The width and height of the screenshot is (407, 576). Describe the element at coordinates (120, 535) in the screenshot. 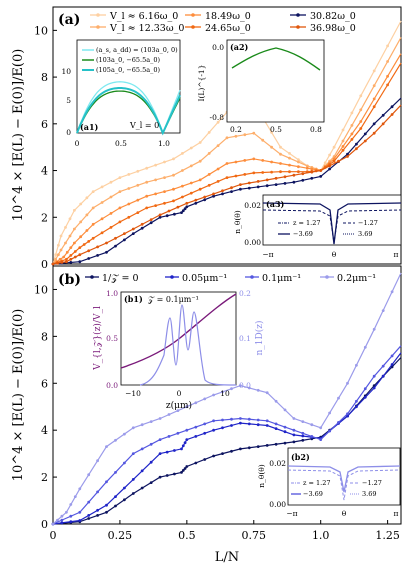

I see `x-tick-label: 0.25` at that location.